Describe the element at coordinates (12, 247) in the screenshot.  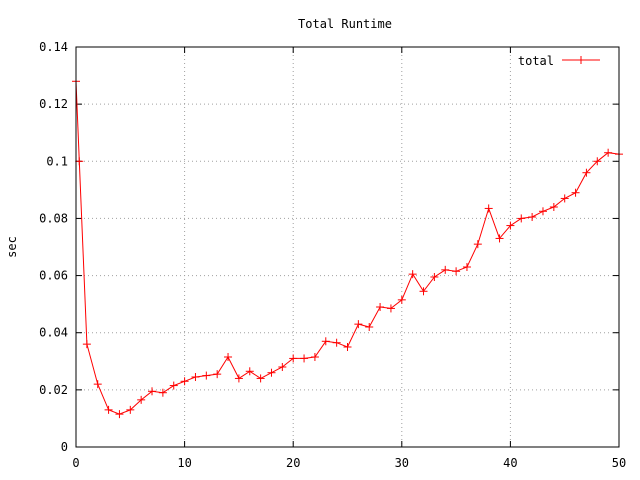
I see `y-axis-label: sec` at that location.